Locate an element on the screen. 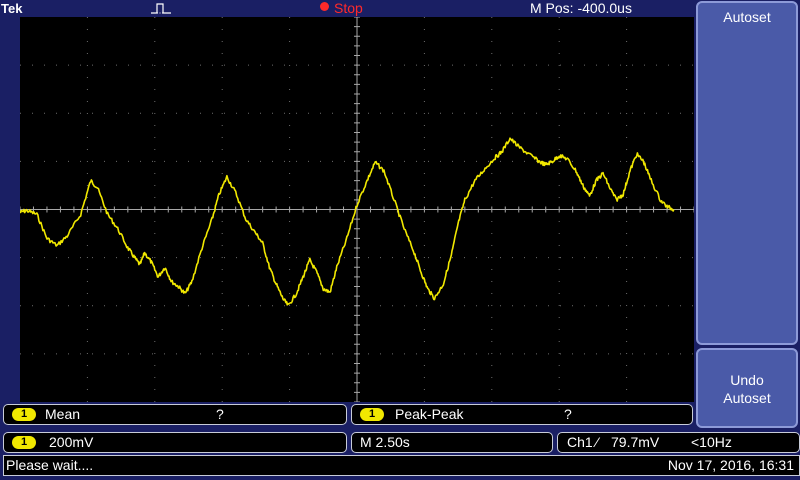 Image resolution: width=800 pixels, height=480 pixels. measurement-label: Mean is located at coordinates (63, 414).